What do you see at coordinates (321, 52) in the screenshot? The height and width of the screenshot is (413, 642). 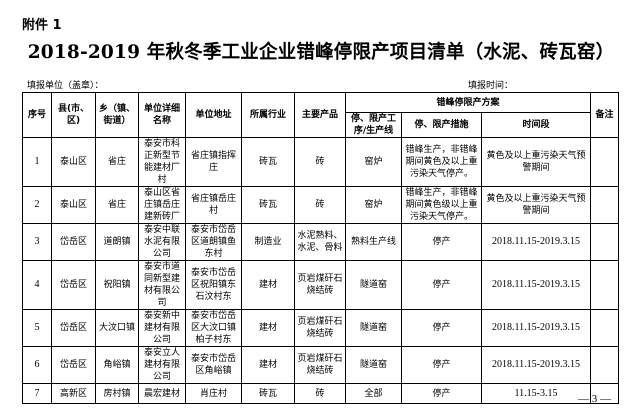 I see `page-title: 2018-2019 年秋冬季工业企业错峰停限产项目清单（水泥、砖瓦窑）` at bounding box center [321, 52].